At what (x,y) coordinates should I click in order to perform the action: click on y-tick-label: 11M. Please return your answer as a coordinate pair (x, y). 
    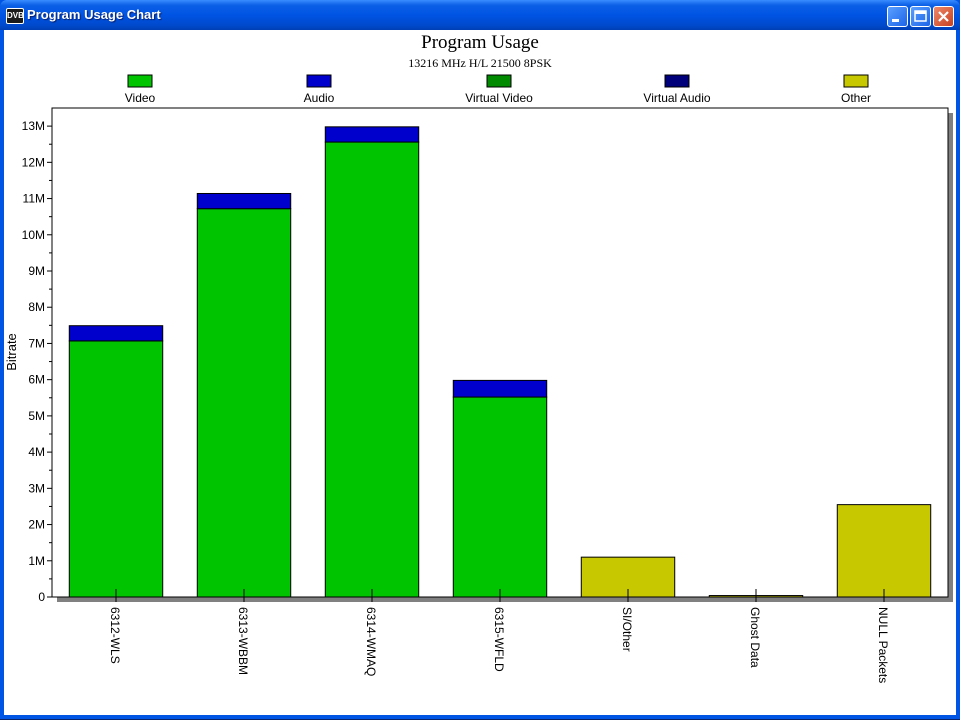
    Looking at the image, I should click on (34, 199).